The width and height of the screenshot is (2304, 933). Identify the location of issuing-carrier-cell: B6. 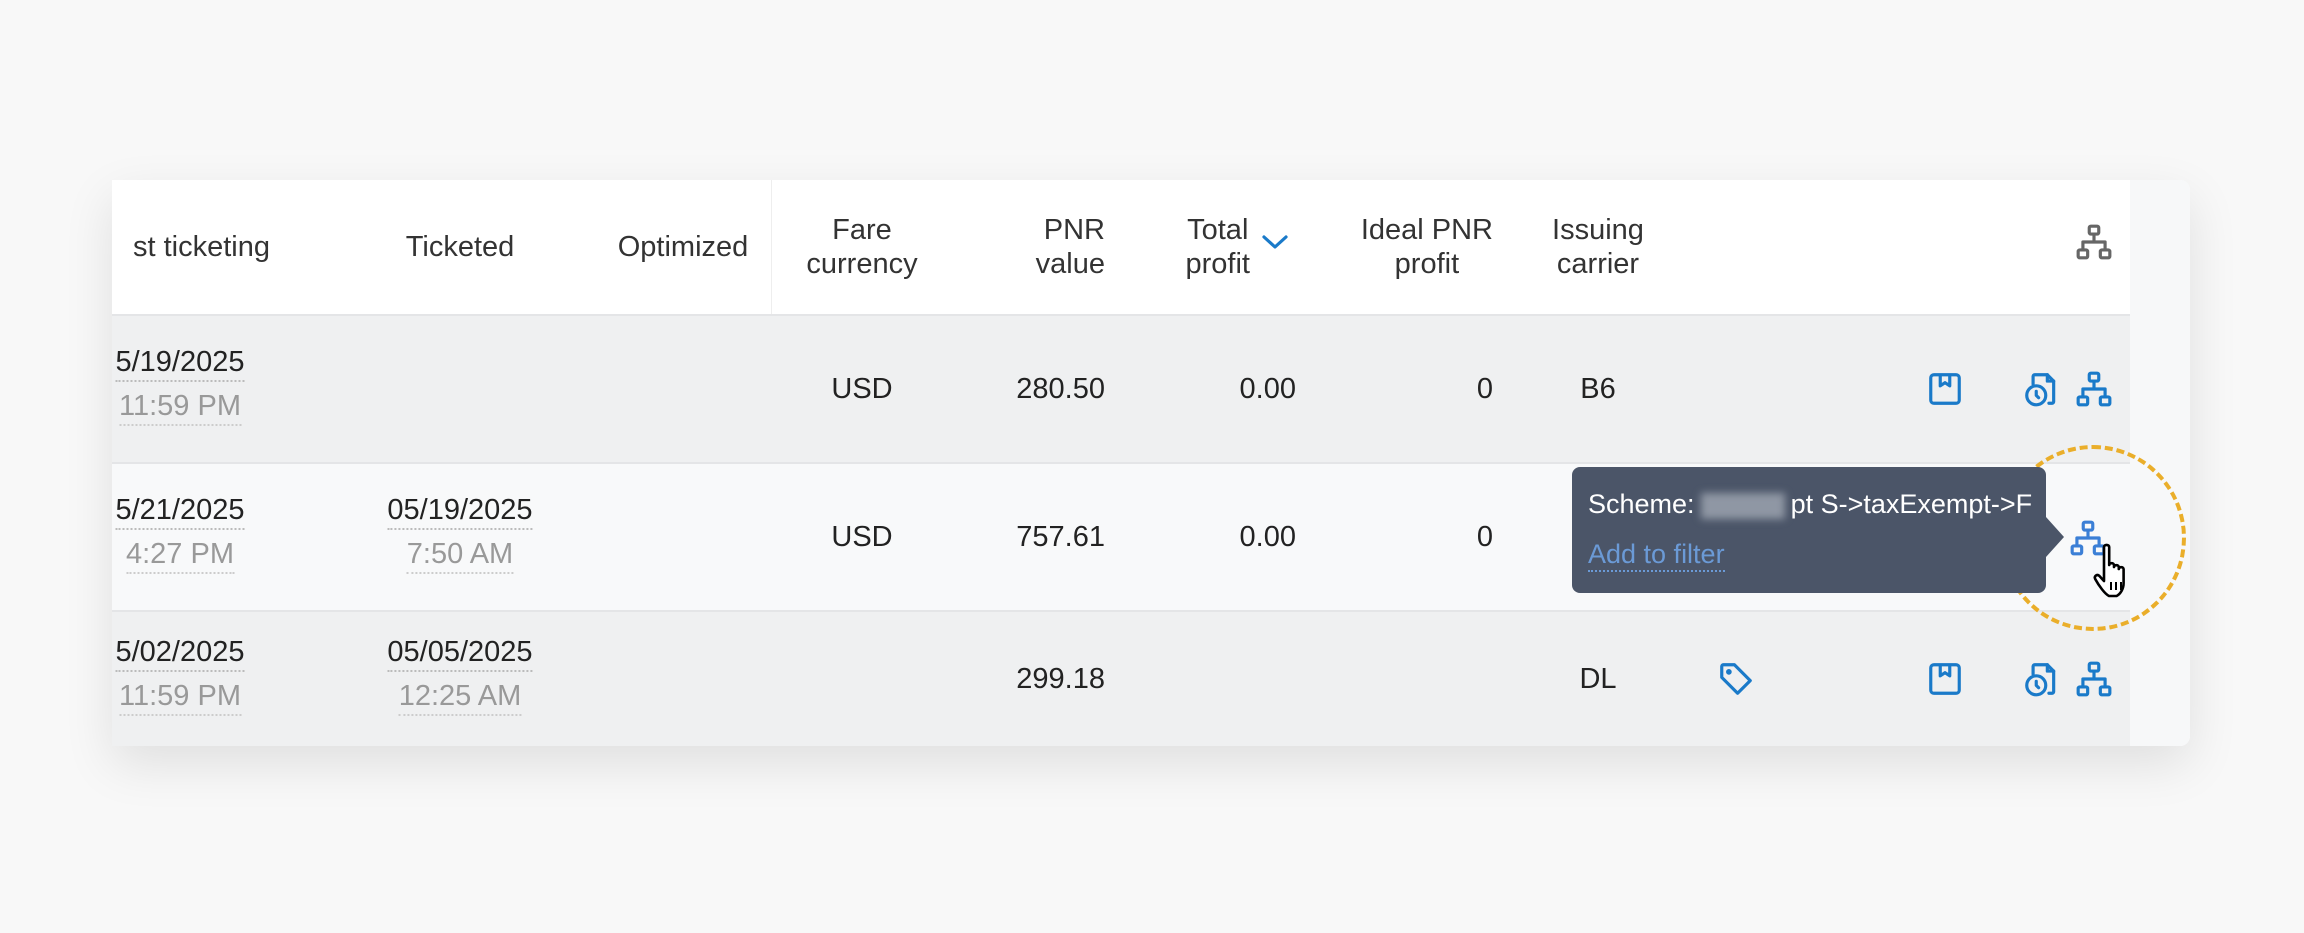
(1598, 389).